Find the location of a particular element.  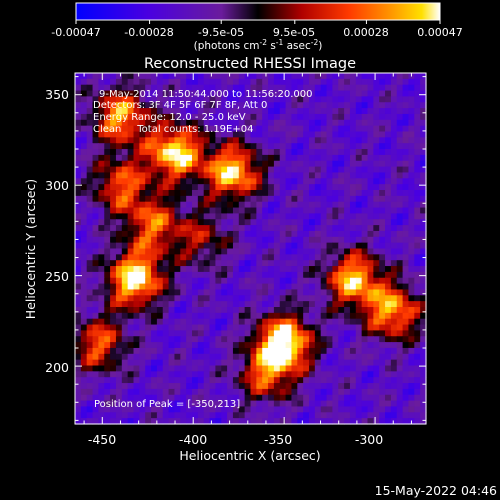

x-tick-label: -350 is located at coordinates (278, 439).